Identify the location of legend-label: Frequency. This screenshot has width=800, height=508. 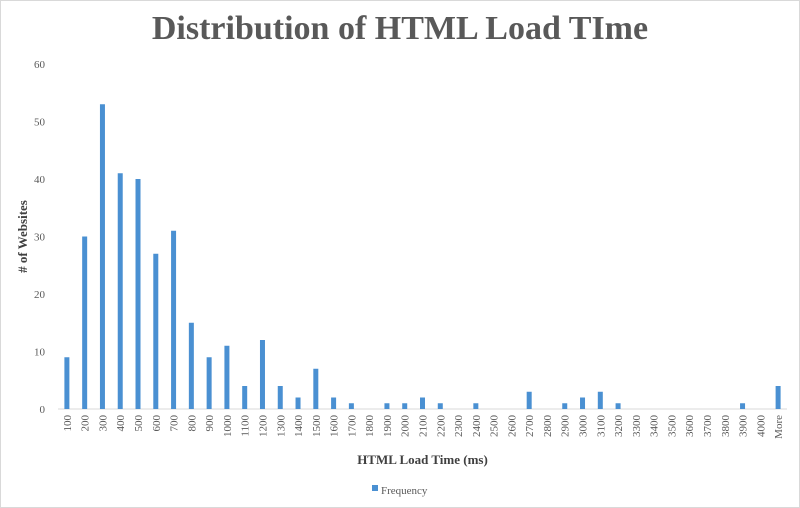
(404, 491).